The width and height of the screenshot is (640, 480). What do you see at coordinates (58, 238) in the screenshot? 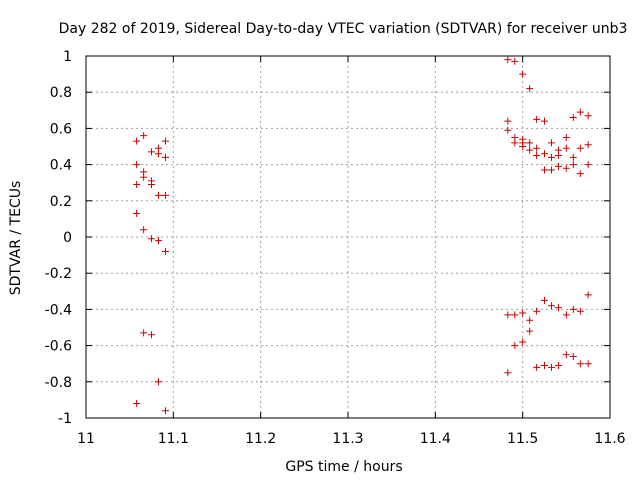
I see `y-tick-labels: -1 -0.8 -0.6 -0.4 -0.2 0 0.2 0.4 0.6 0.8 1` at bounding box center [58, 238].